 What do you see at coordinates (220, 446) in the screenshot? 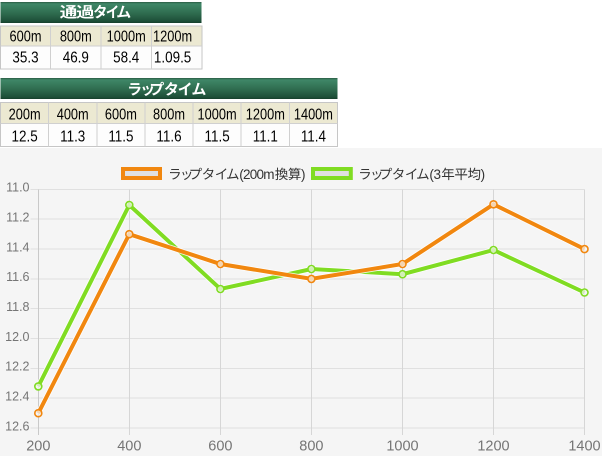
I see `svg-text: 600` at bounding box center [220, 446].